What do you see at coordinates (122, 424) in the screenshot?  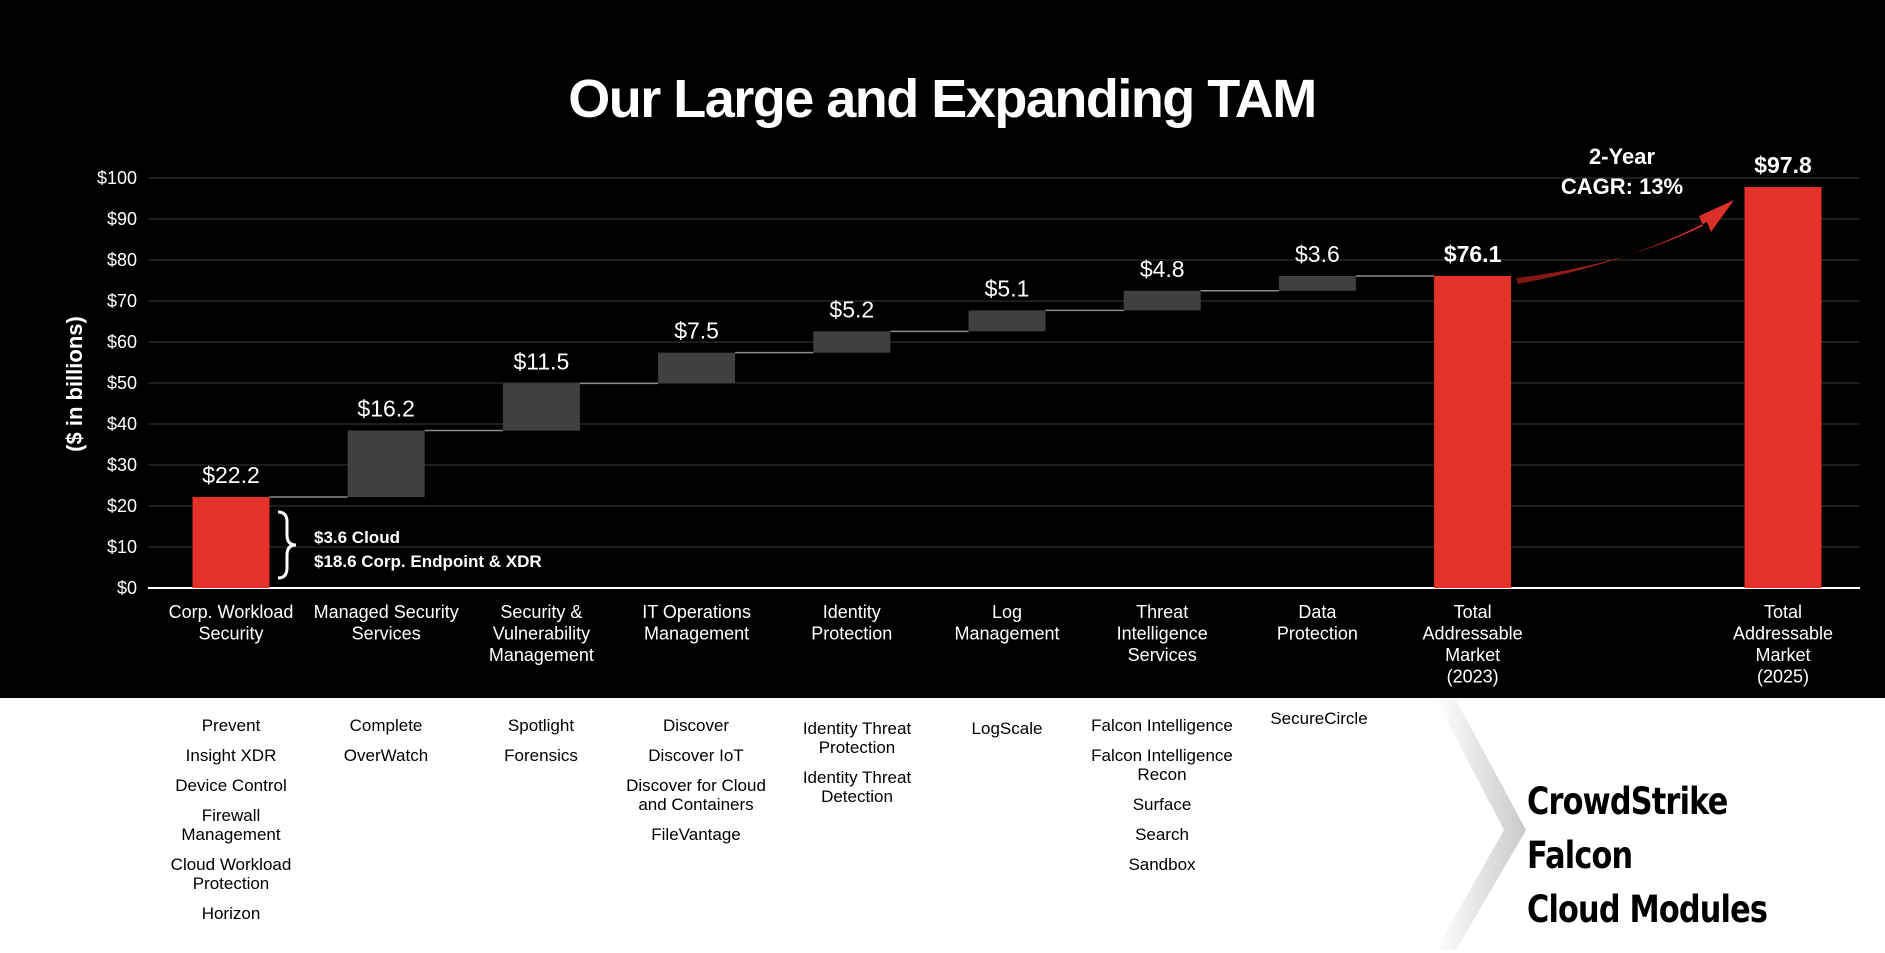 I see `y-tick-label: $40` at bounding box center [122, 424].